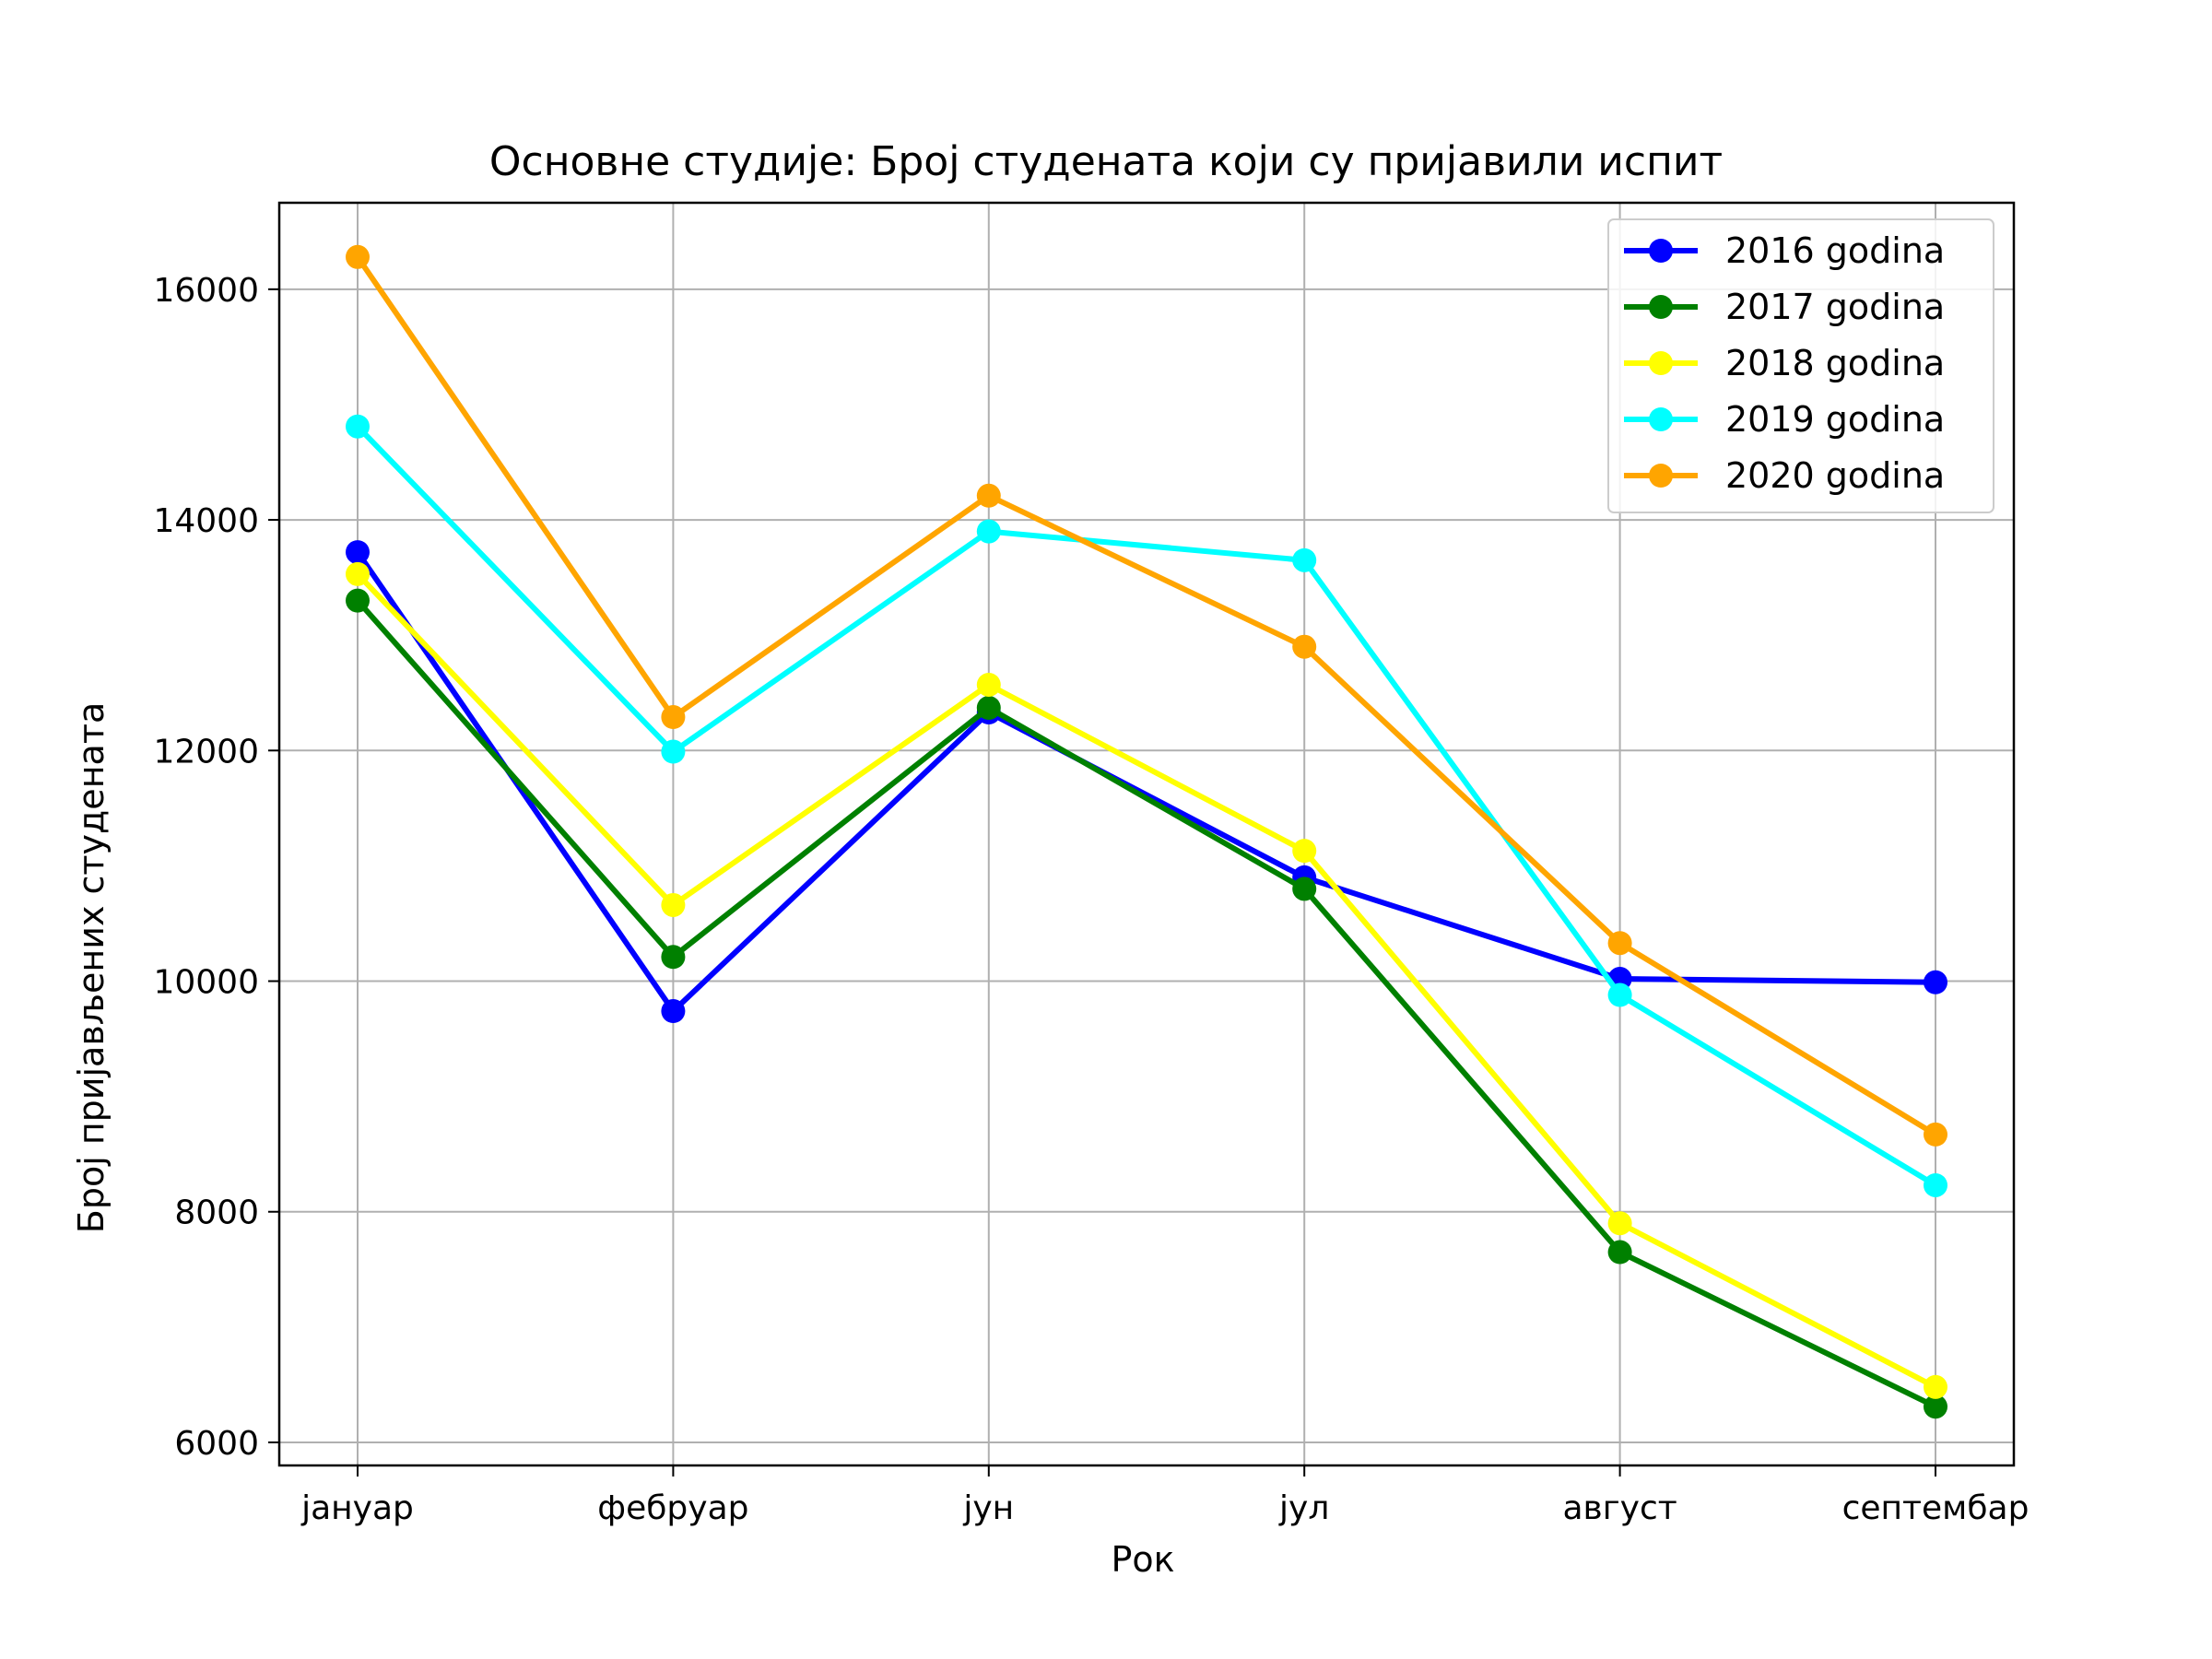  I want to click on y-tick-label: 16000, so click(206, 291).